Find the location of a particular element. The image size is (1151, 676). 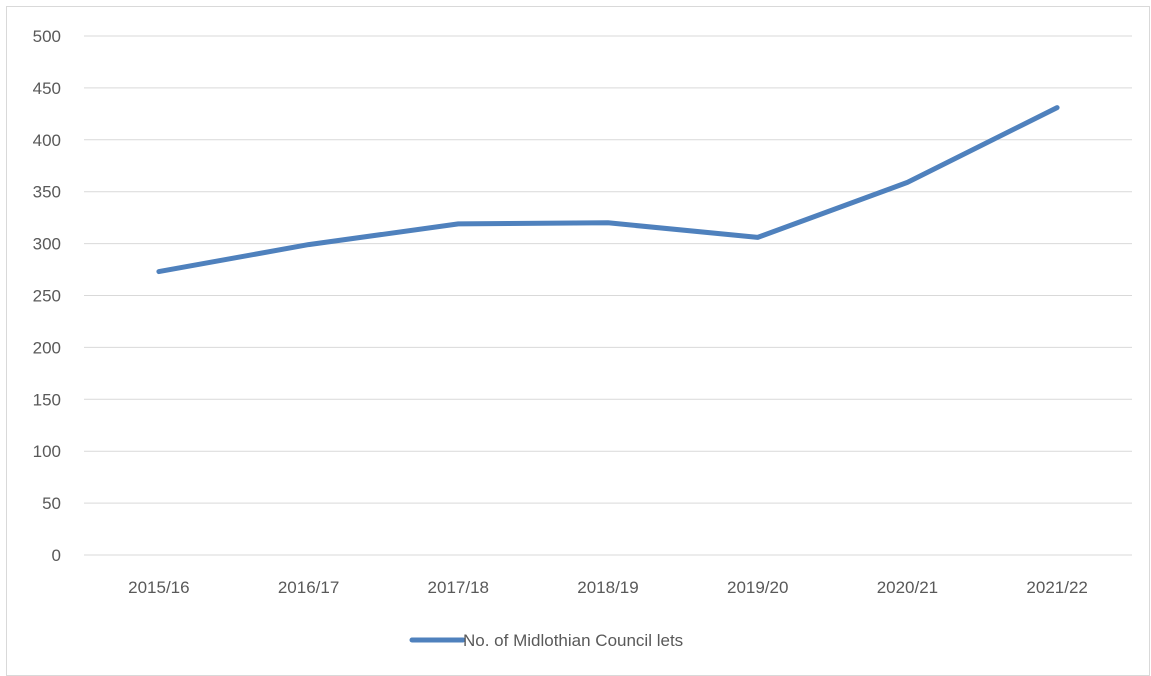

y-tick-label: 150 is located at coordinates (47, 399).